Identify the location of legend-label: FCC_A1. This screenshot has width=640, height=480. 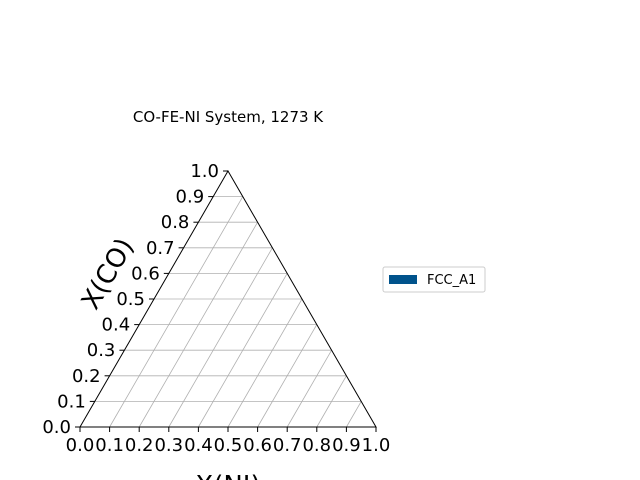
(451, 280).